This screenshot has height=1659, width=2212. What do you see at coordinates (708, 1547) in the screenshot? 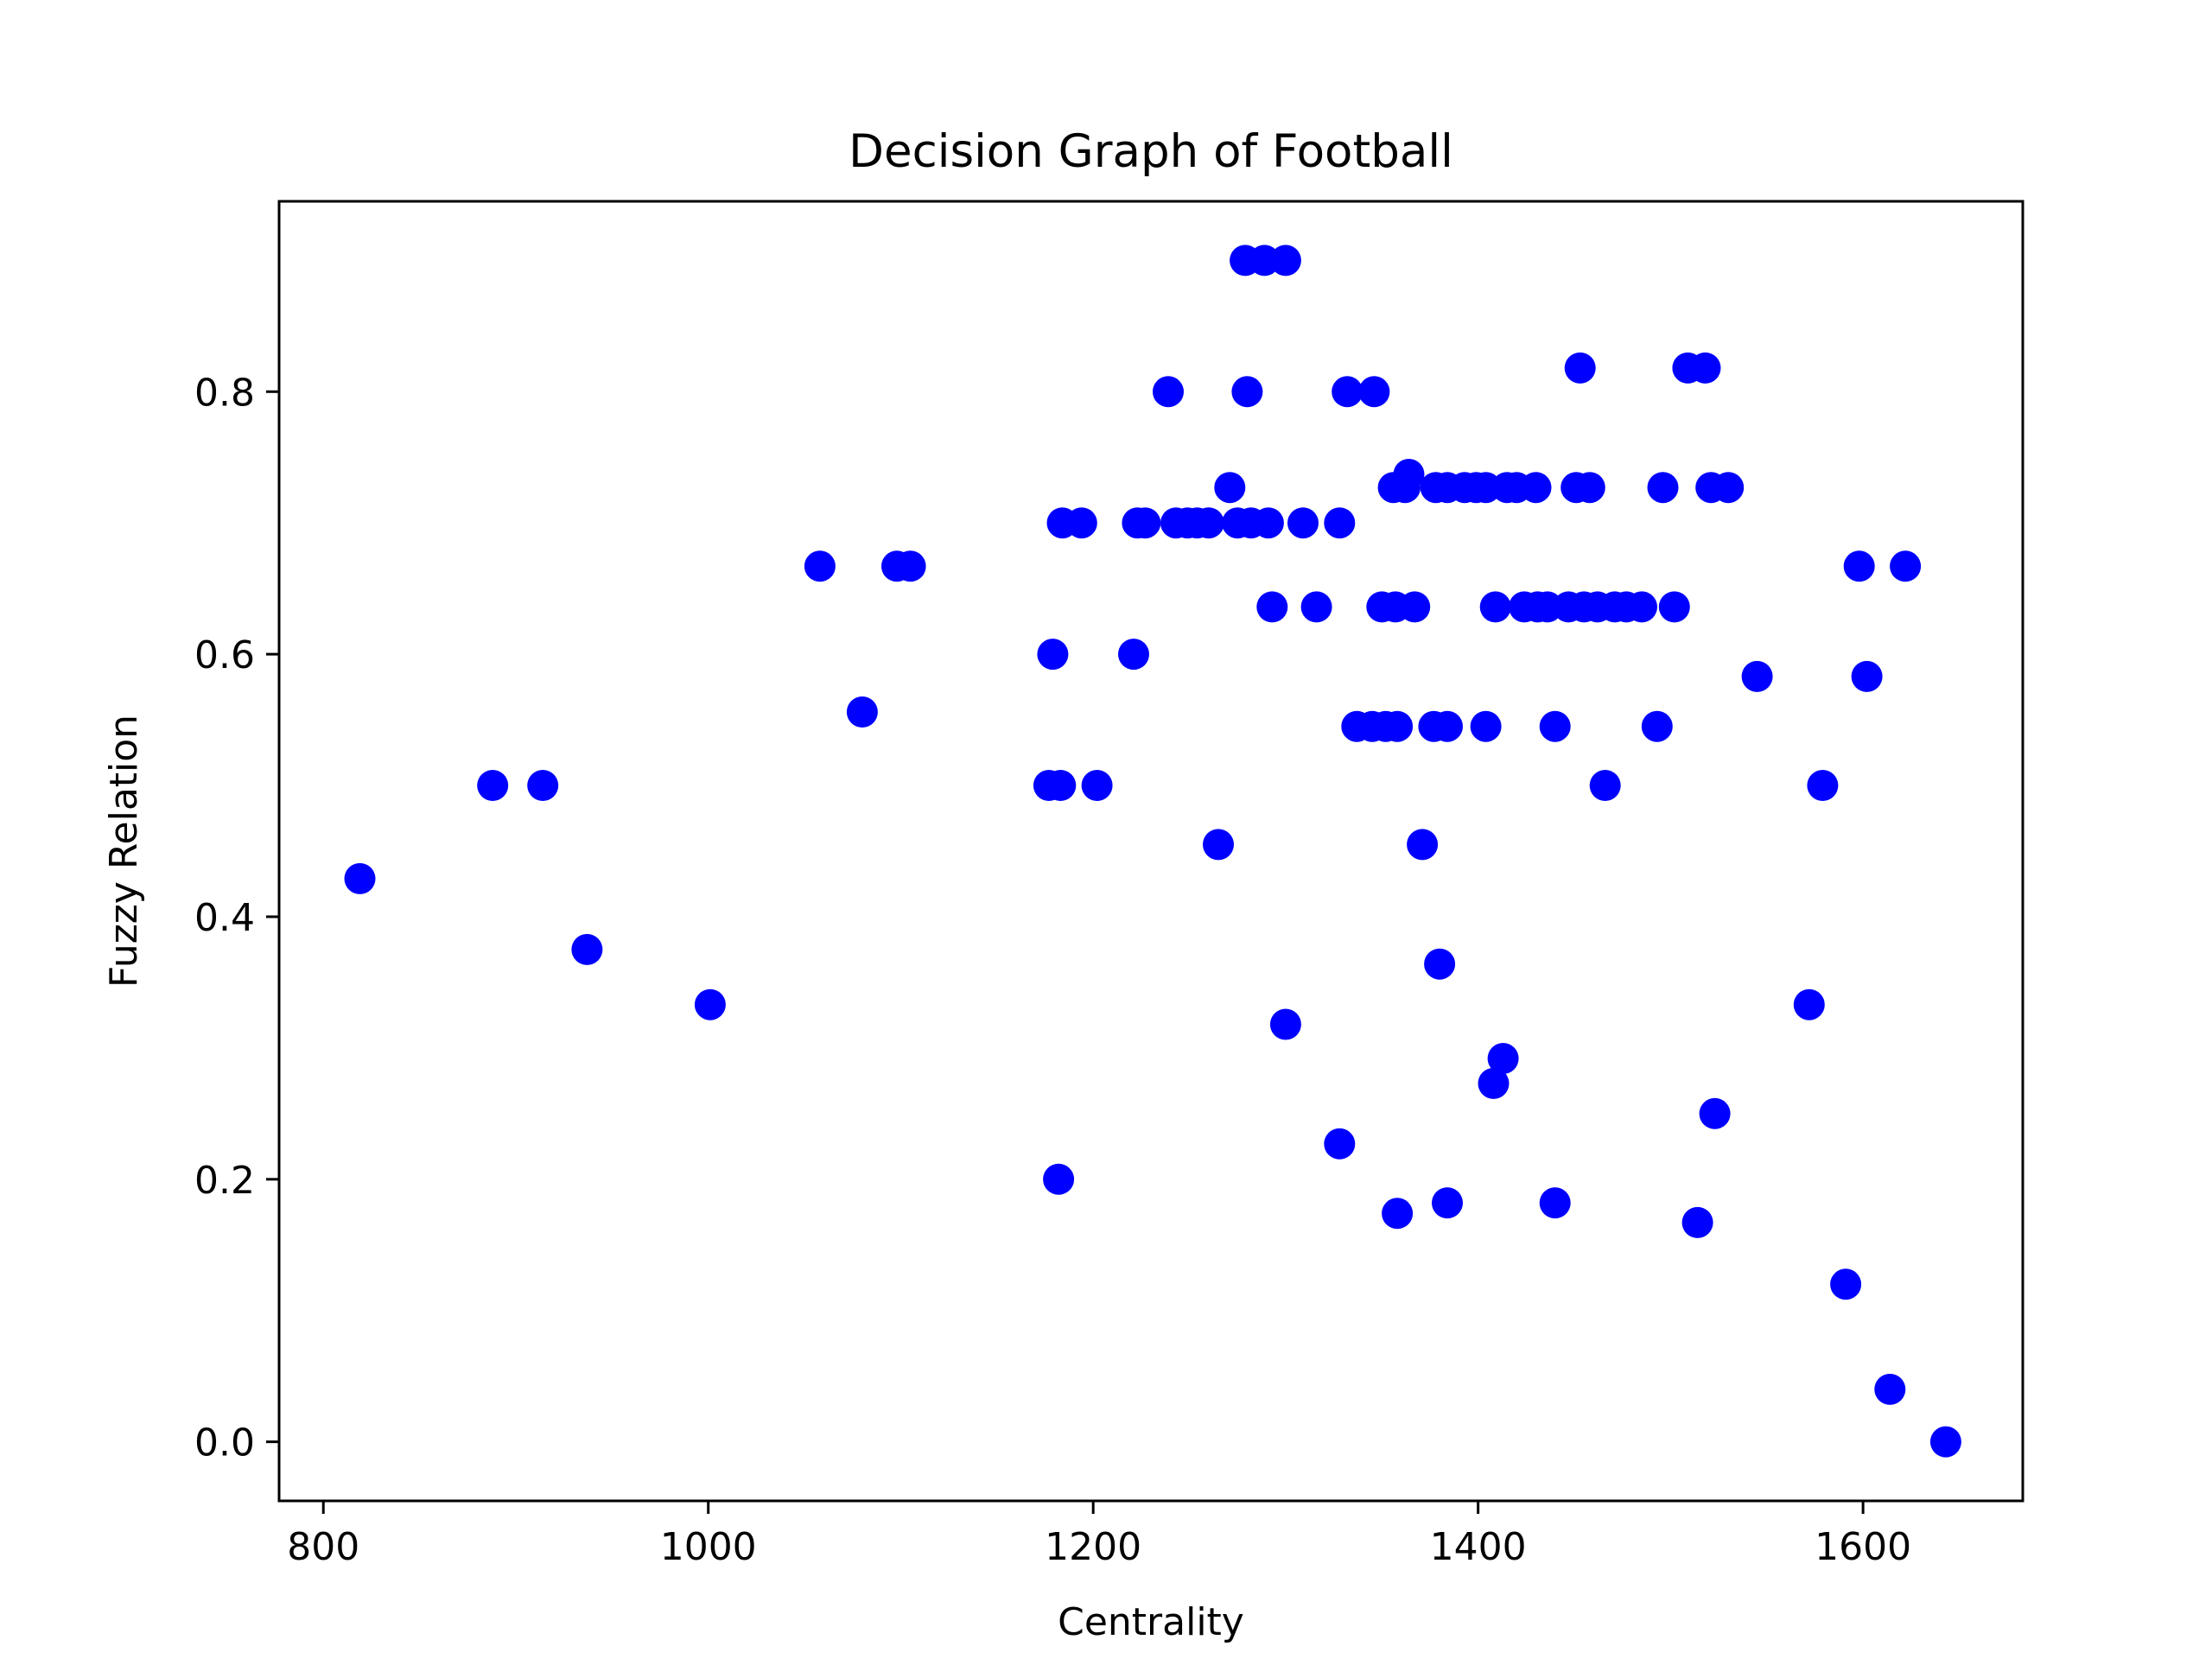
I see `x-tick-label: 1000` at bounding box center [708, 1547].